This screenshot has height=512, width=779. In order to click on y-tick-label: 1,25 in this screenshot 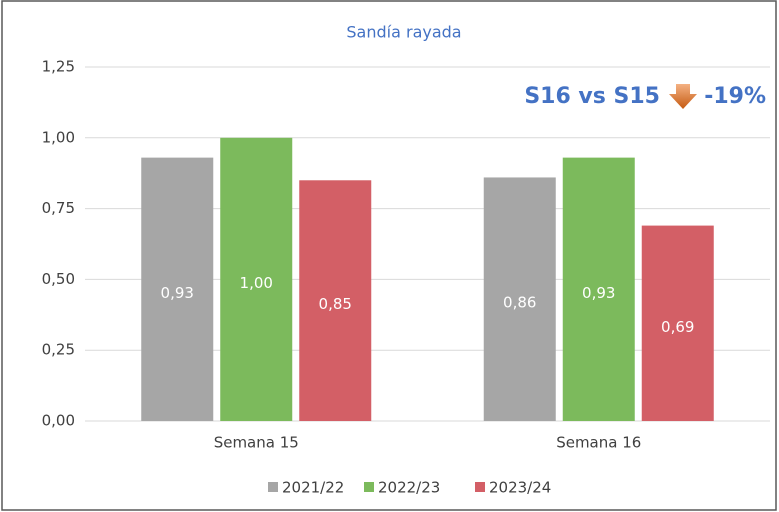, I will do `click(58, 67)`.